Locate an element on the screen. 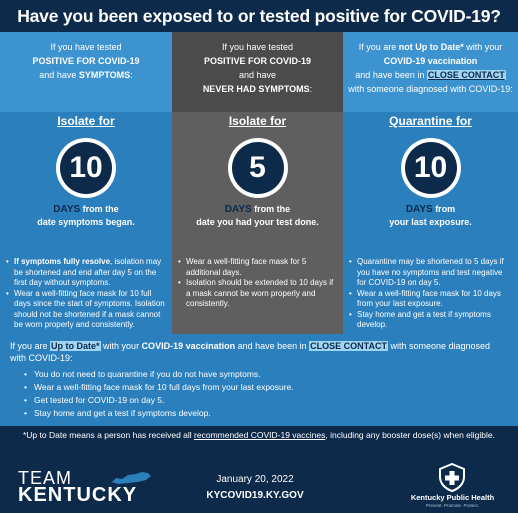 The width and height of the screenshot is (518, 513). days-caption: DAYS from your last exposure. is located at coordinates (430, 215).